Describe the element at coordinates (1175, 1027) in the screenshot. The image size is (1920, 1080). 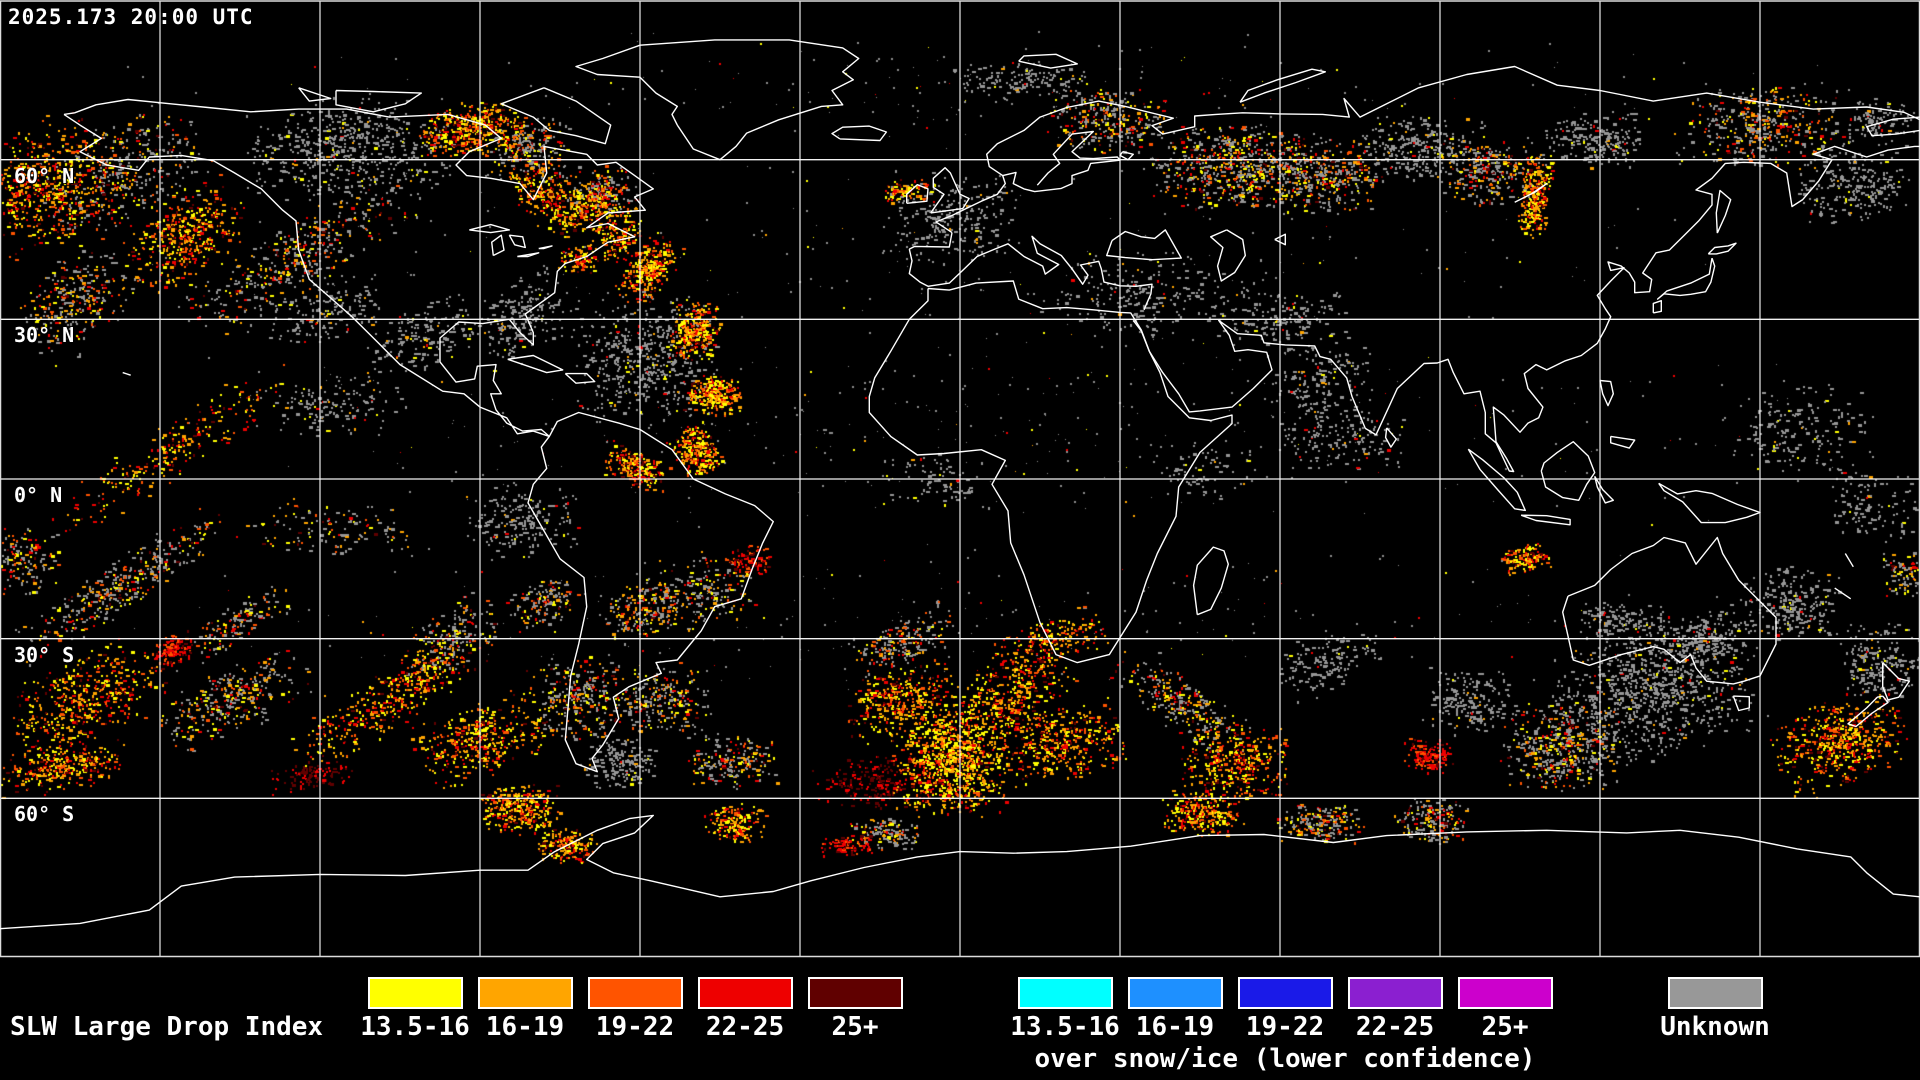
I see `legend-range-snow-ice-1: 16-19` at that location.